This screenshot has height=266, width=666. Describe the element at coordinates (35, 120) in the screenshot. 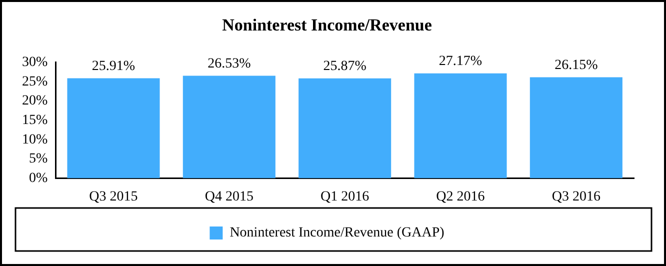

I see `y-tick-label: 15%` at that location.